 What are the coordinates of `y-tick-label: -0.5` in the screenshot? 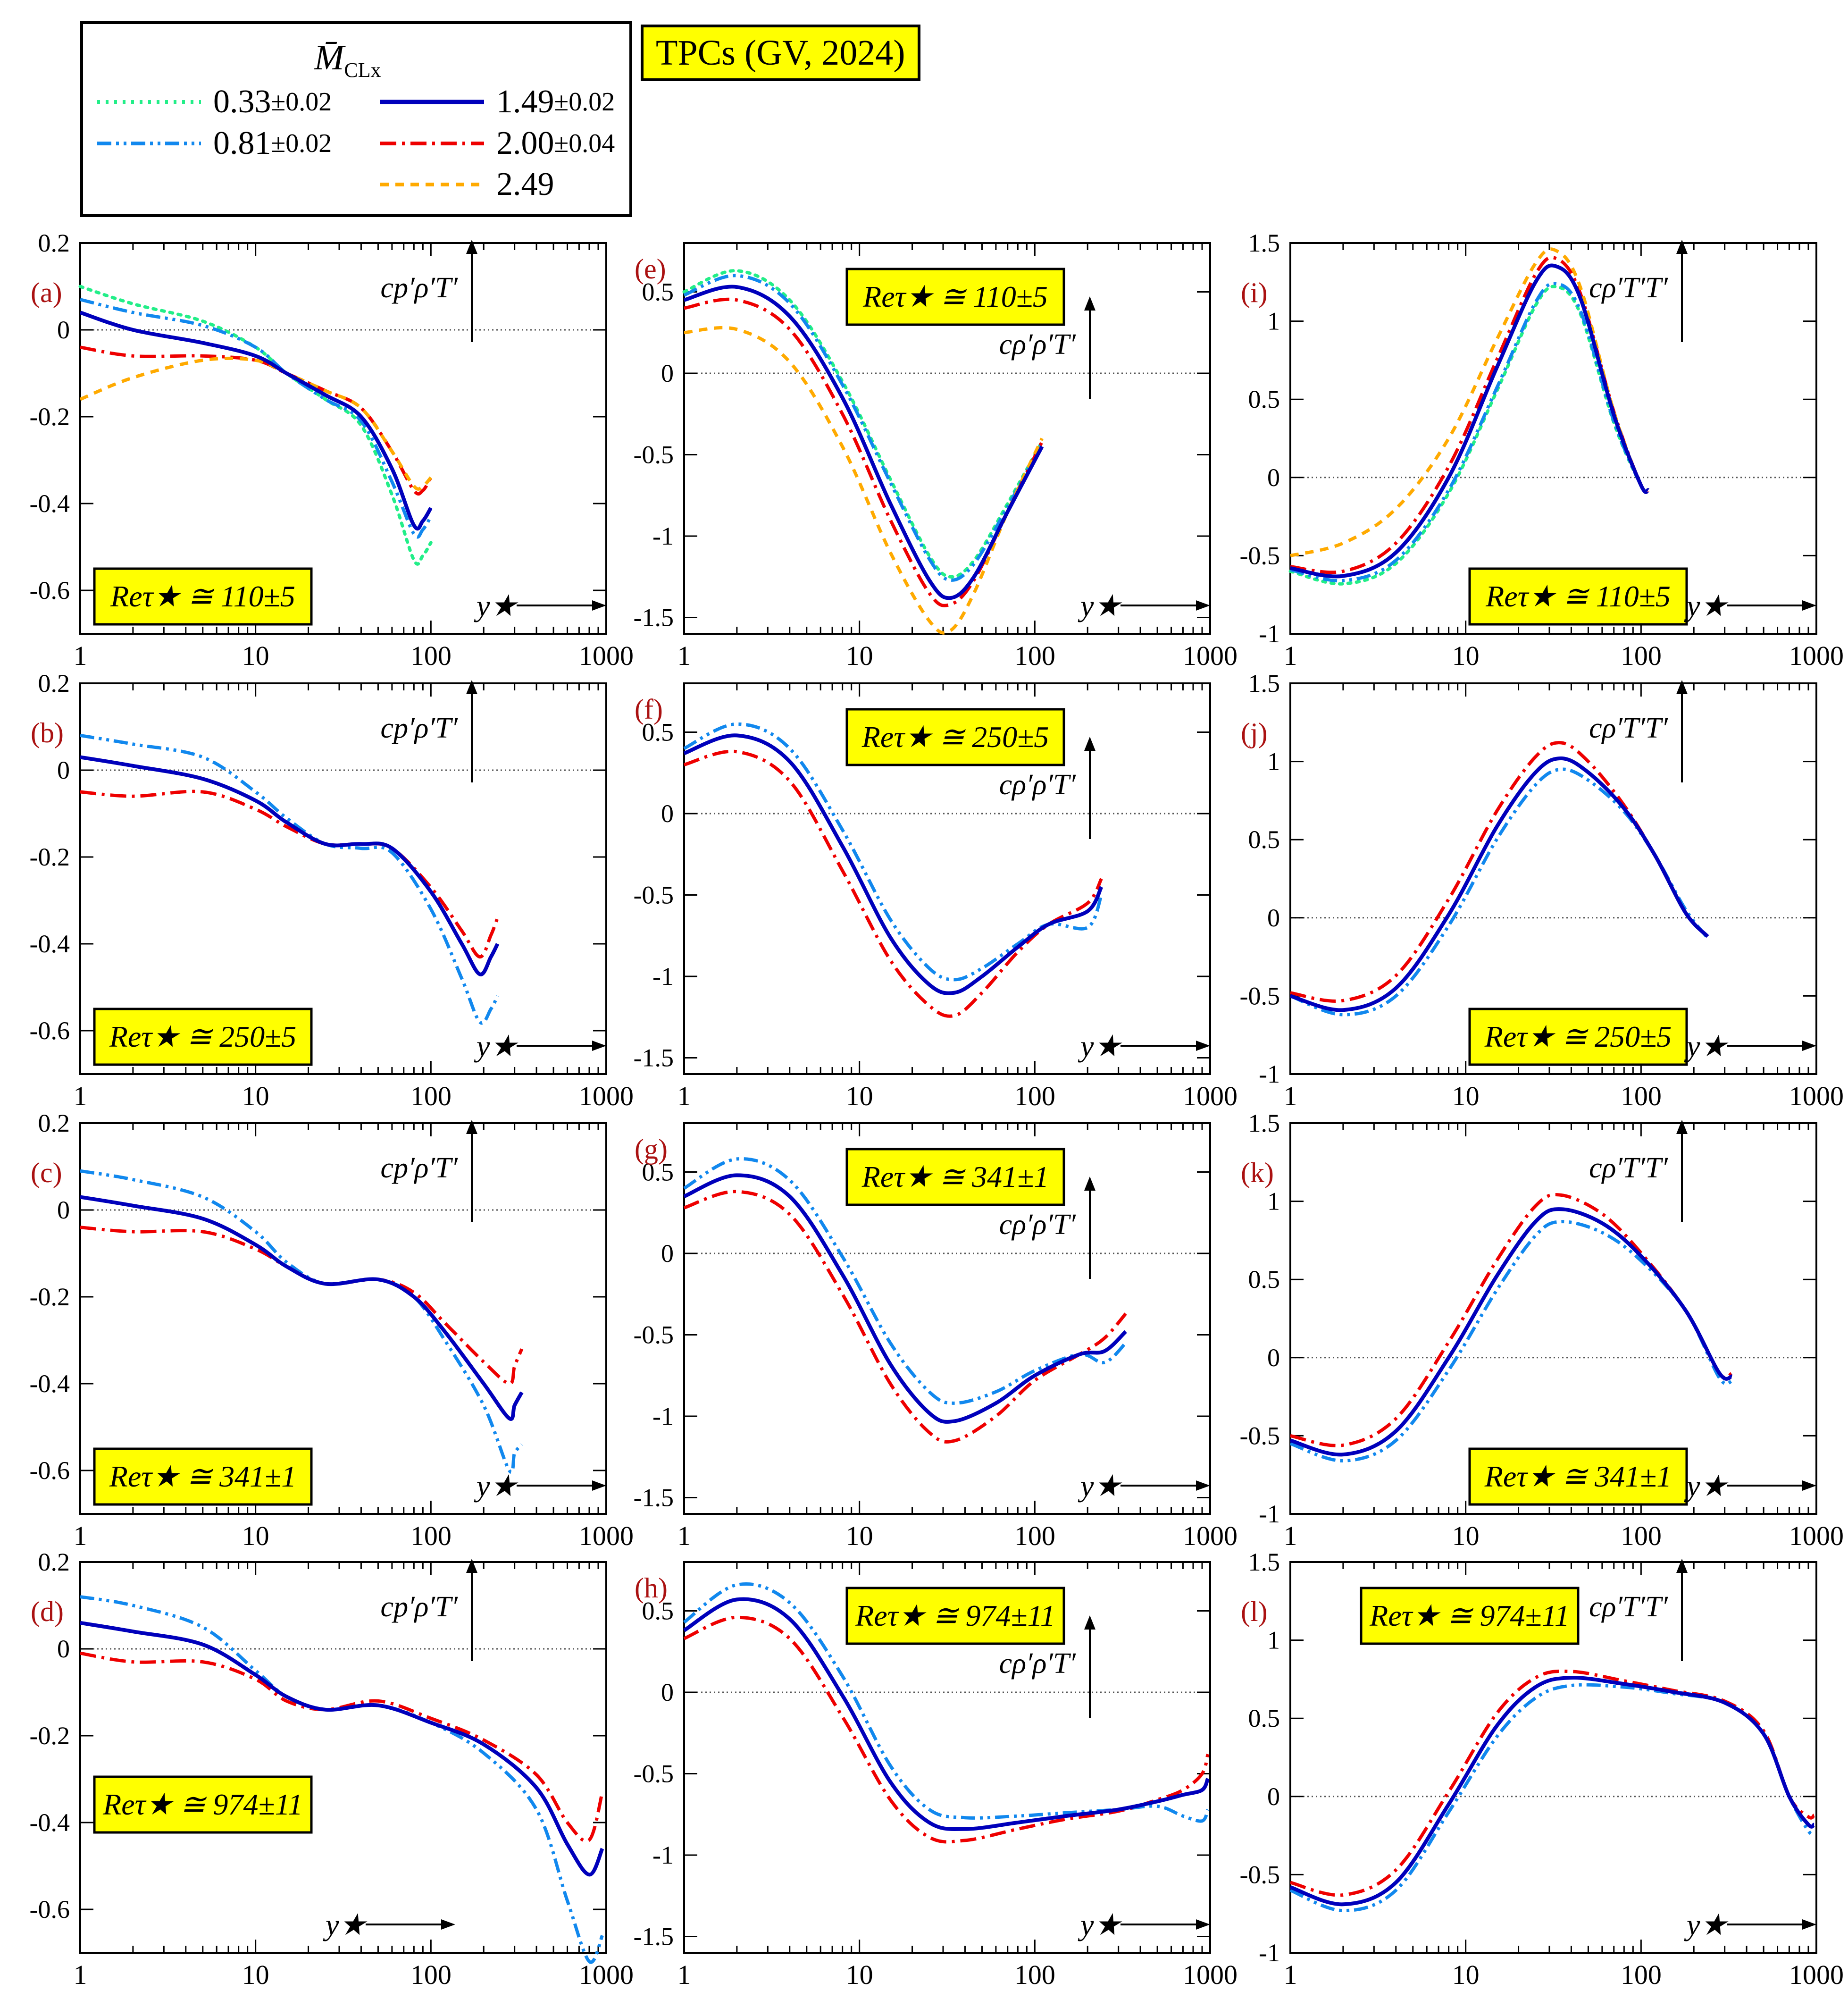 It's located at (654, 455).